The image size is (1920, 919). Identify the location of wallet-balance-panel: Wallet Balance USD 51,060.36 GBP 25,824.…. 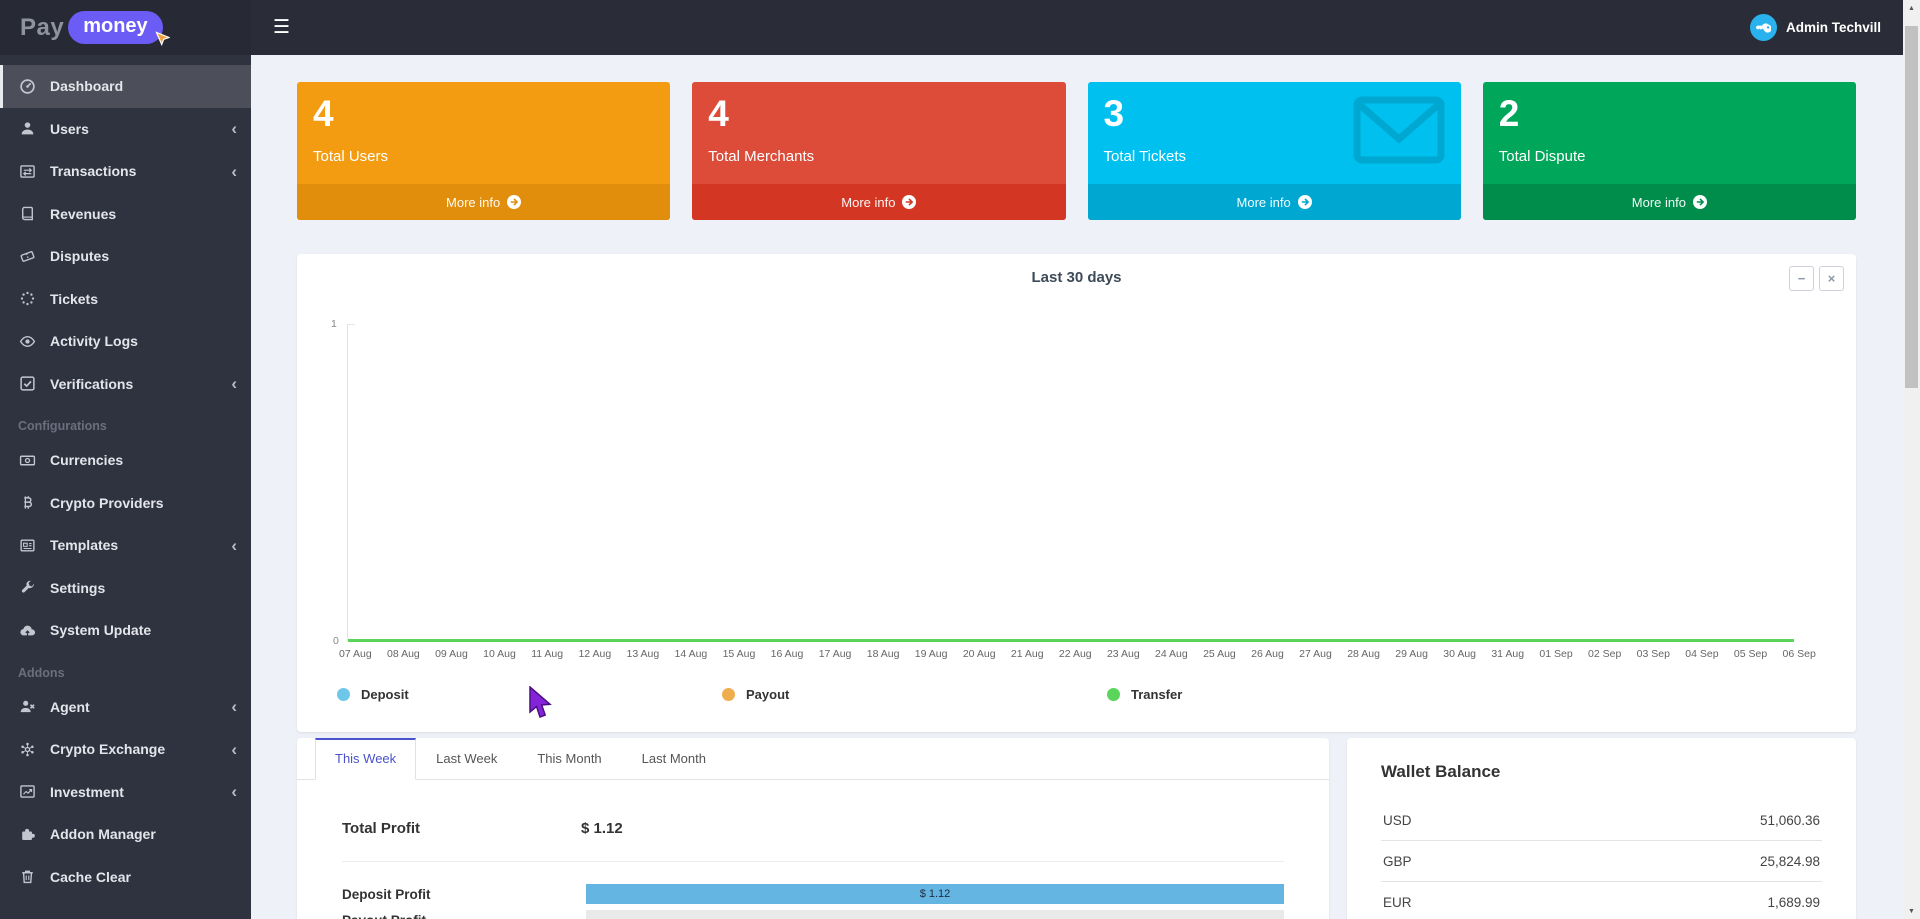
(1601, 828).